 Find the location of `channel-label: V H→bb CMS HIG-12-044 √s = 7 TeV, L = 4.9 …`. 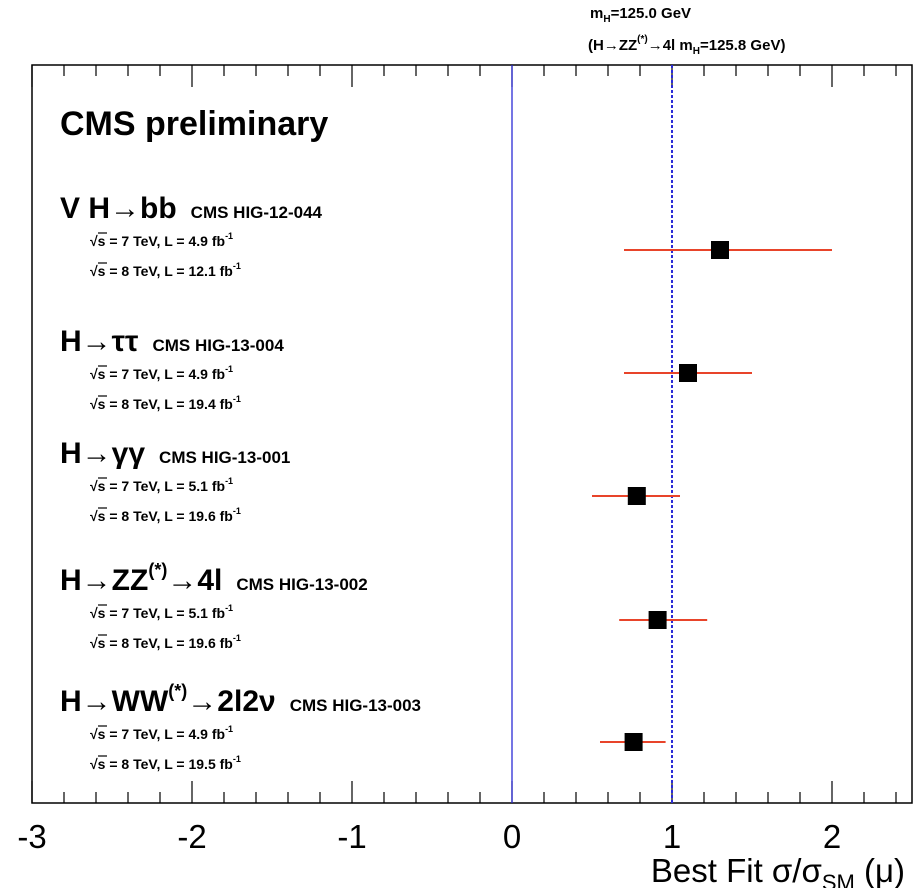

channel-label: V H→bb CMS HIG-12-044 √s = 7 TeV, L = 4.9 … is located at coordinates (191, 235).